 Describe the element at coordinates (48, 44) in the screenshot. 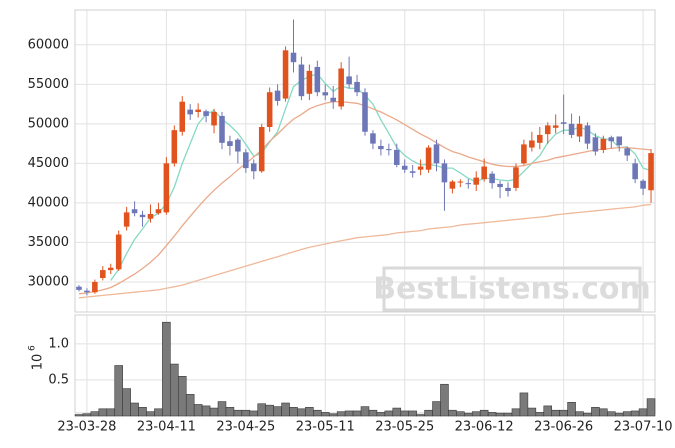

I see `y-tick-label: 60000` at that location.